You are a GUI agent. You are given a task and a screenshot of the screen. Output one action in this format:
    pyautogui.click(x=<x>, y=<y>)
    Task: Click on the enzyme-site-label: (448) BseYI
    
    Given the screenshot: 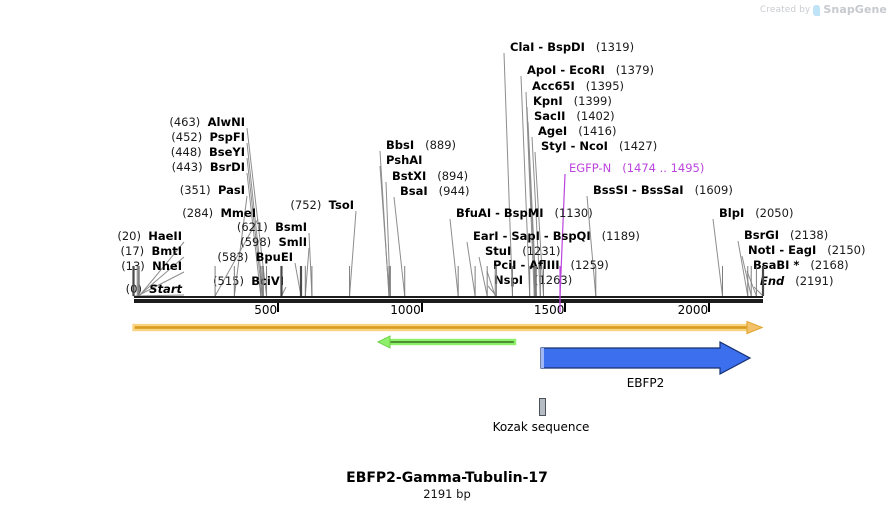 What is the action you would take?
    pyautogui.click(x=208, y=152)
    